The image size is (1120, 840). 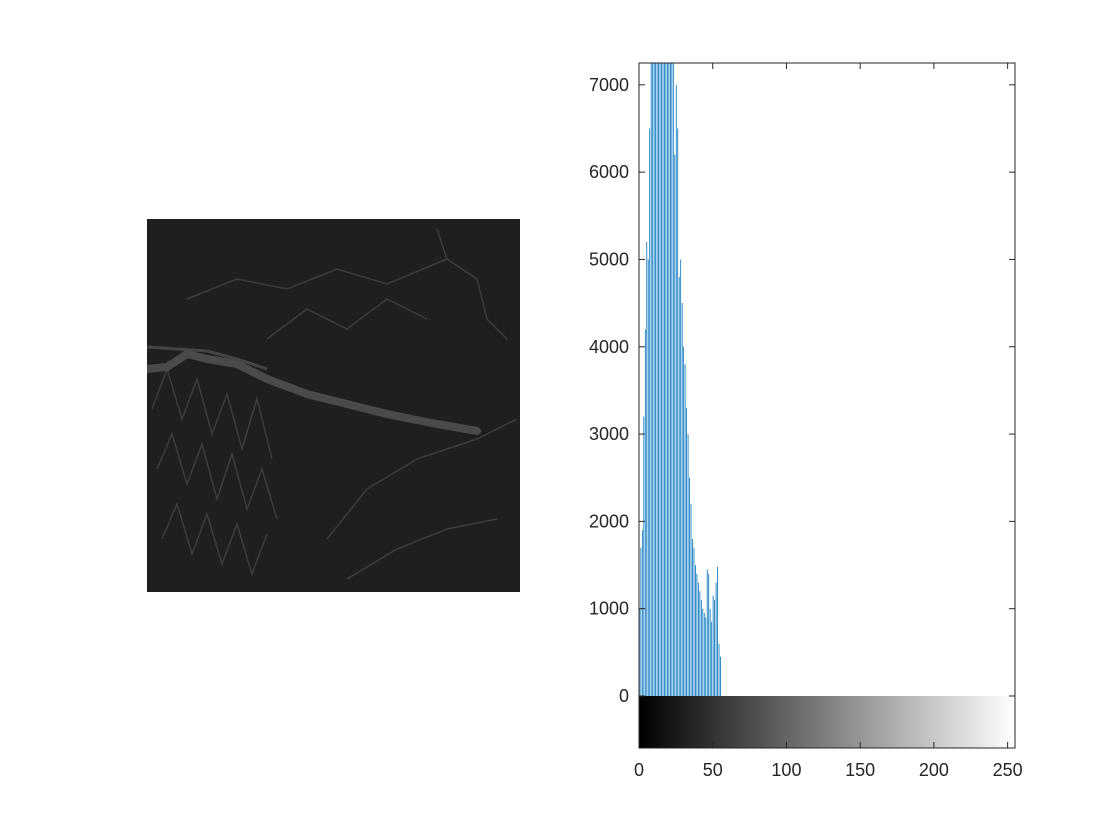 What do you see at coordinates (609, 85) in the screenshot?
I see `y-tick-label: 7000` at bounding box center [609, 85].